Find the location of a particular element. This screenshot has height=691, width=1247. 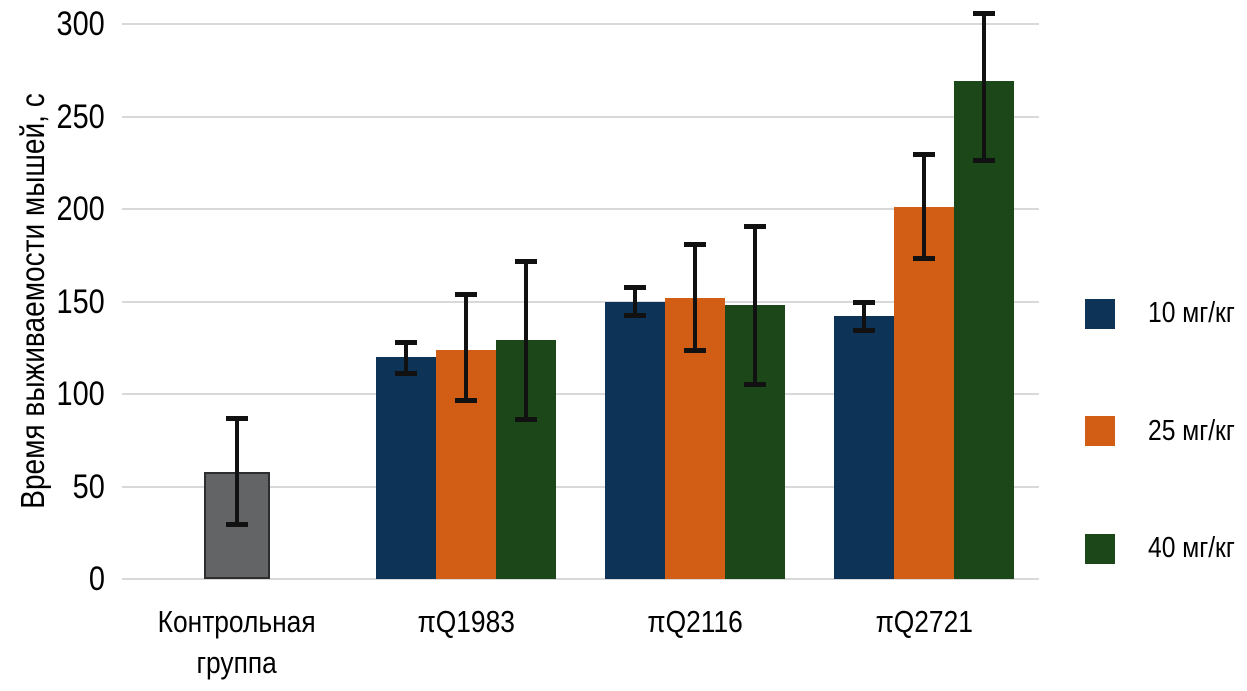

legend-label-text: 10 мг/кг is located at coordinates (1191, 313).